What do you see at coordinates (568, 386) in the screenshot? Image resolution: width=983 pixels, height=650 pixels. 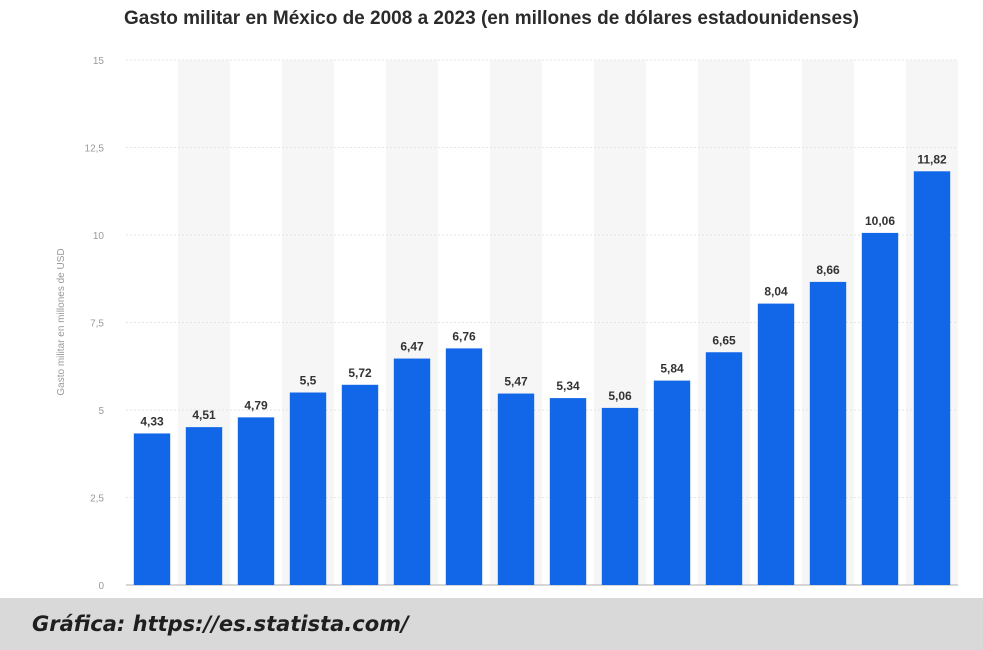 I see `bar-value-label: 5,34` at bounding box center [568, 386].